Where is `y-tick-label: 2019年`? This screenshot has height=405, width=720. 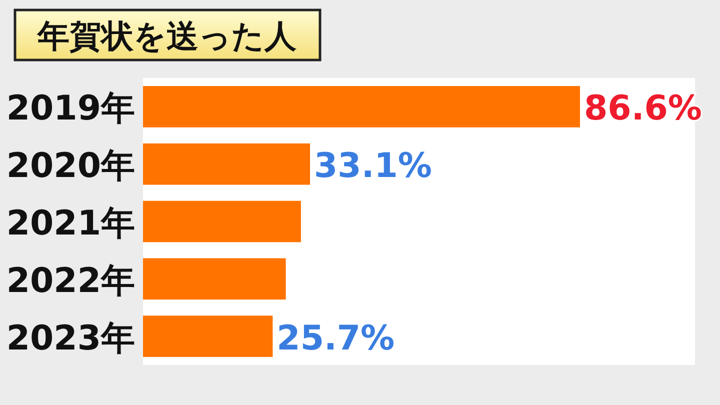 y-tick-label: 2019年 is located at coordinates (70, 108).